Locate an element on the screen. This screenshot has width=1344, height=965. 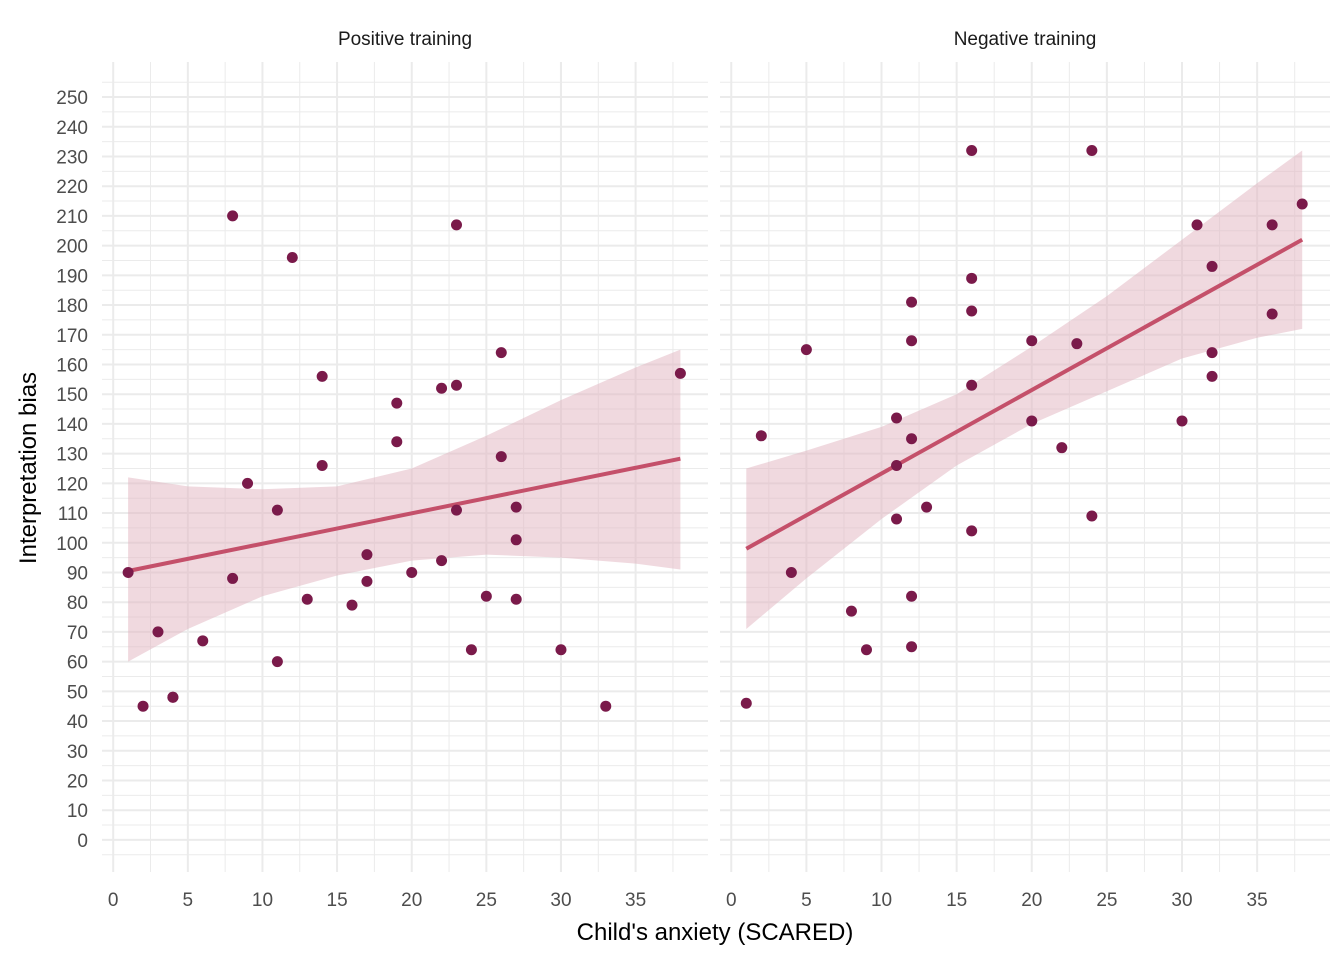
y-tick-label: 230 is located at coordinates (72, 157).